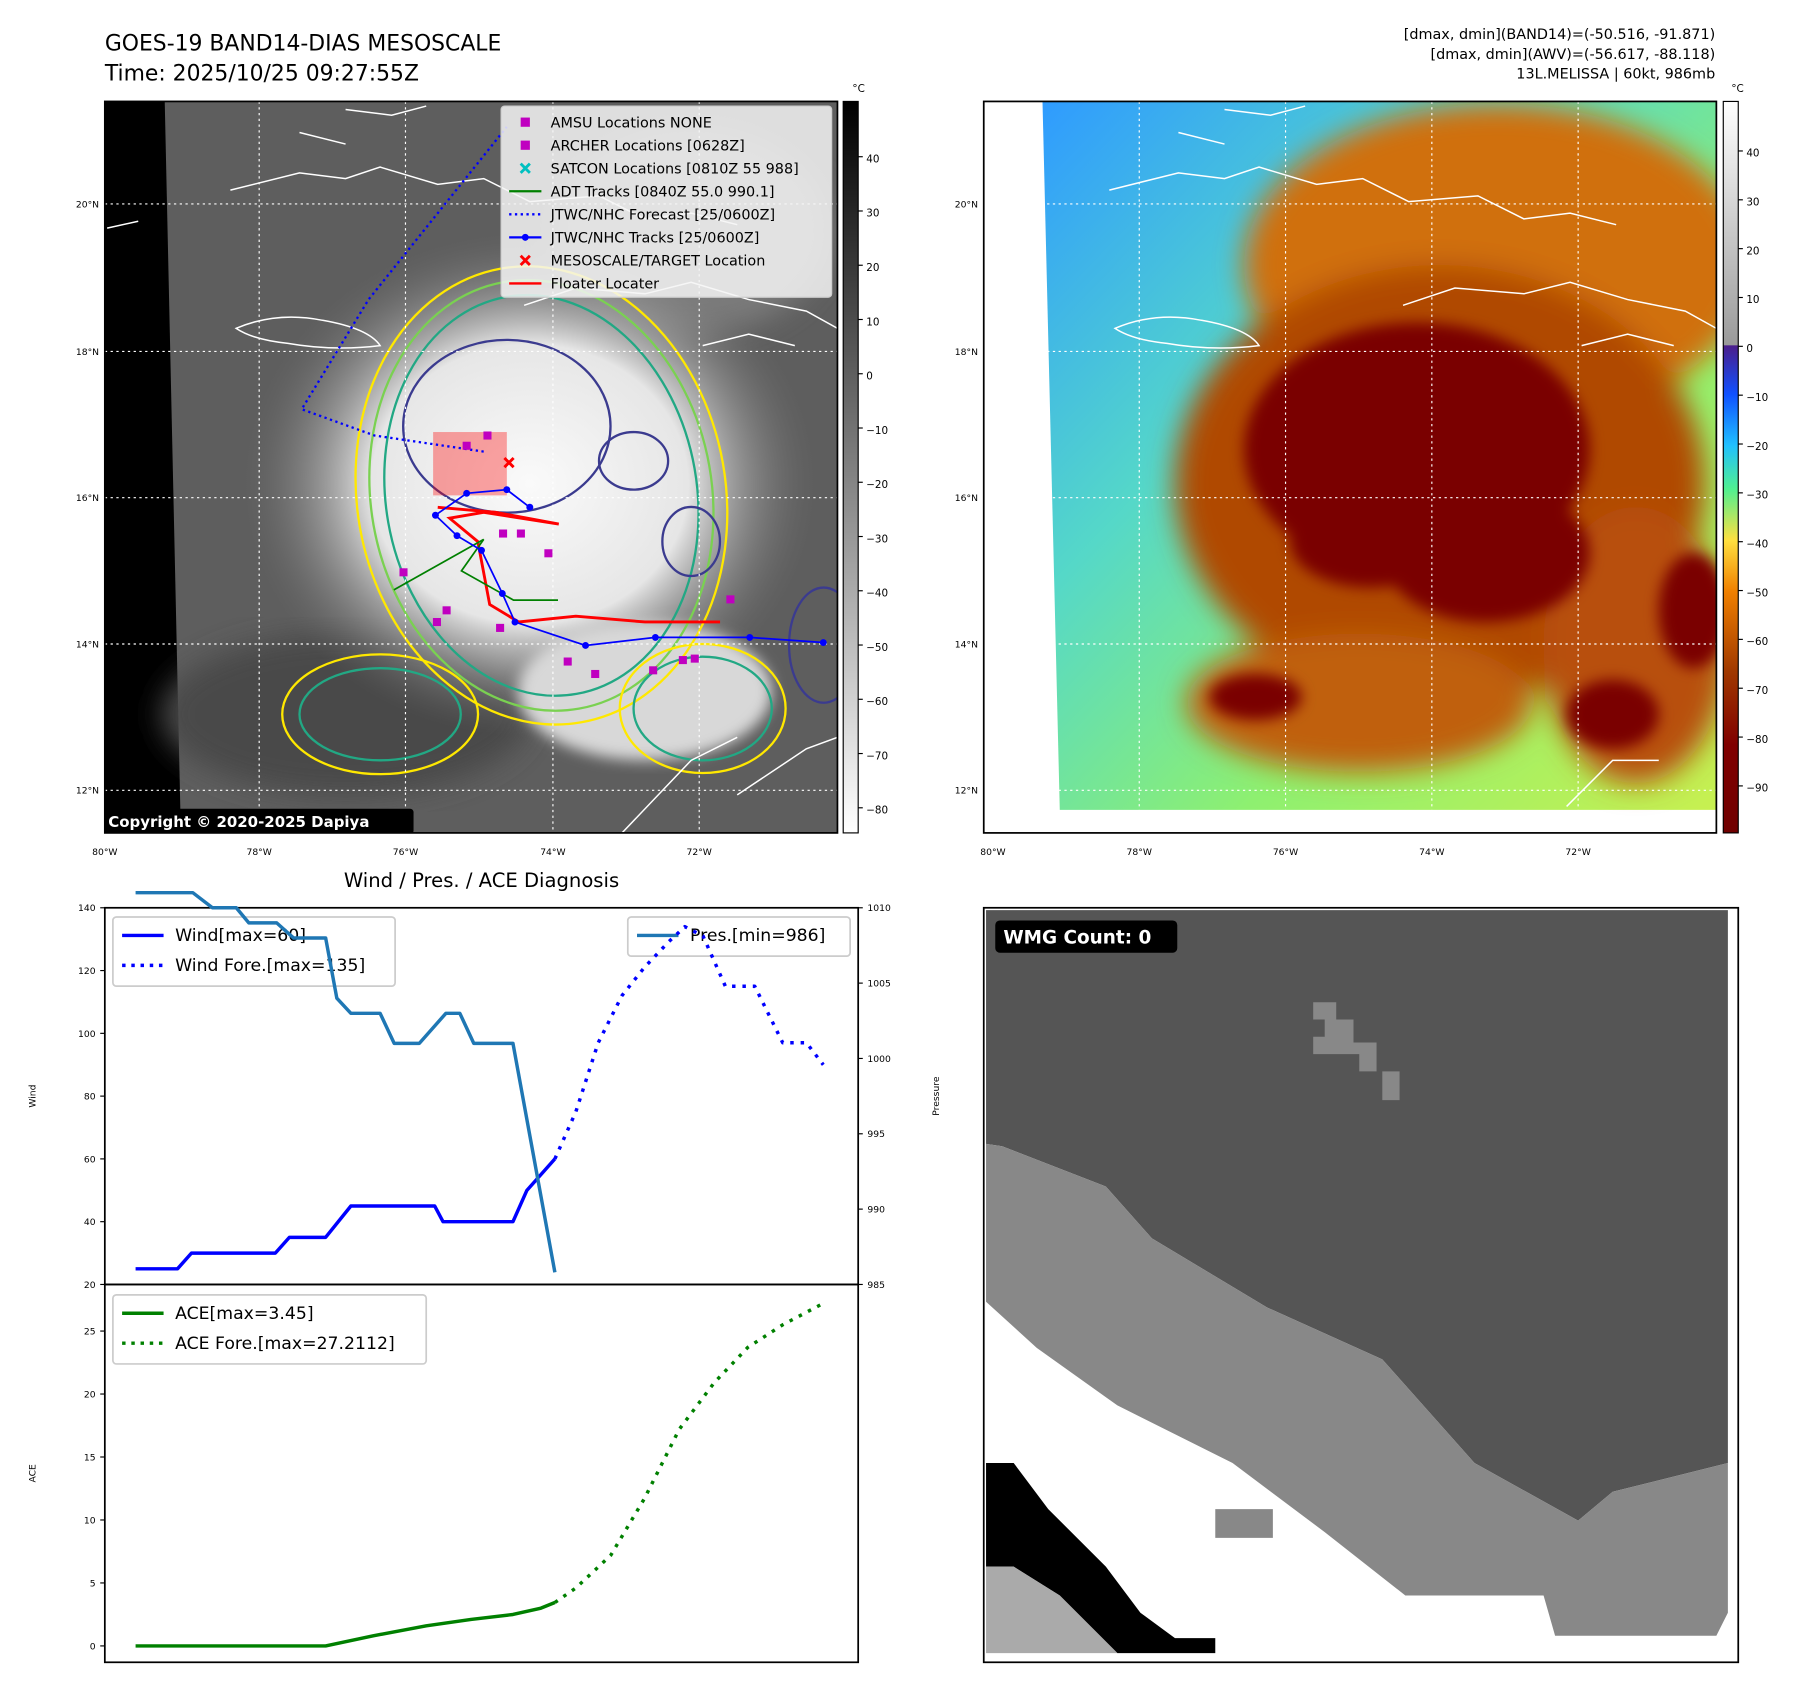 Image resolution: width=1797 pixels, height=1690 pixels. What do you see at coordinates (966, 644) in the screenshot?
I see `lat-tick-right: 14°N` at bounding box center [966, 644].